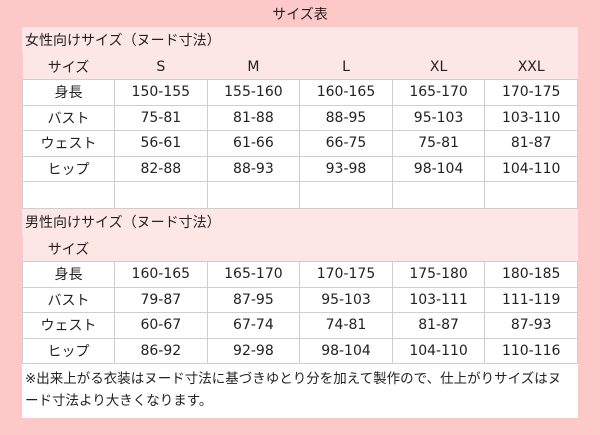 The height and width of the screenshot is (435, 600). Describe the element at coordinates (161, 143) in the screenshot. I see `measurement-cell: 56-61` at that location.